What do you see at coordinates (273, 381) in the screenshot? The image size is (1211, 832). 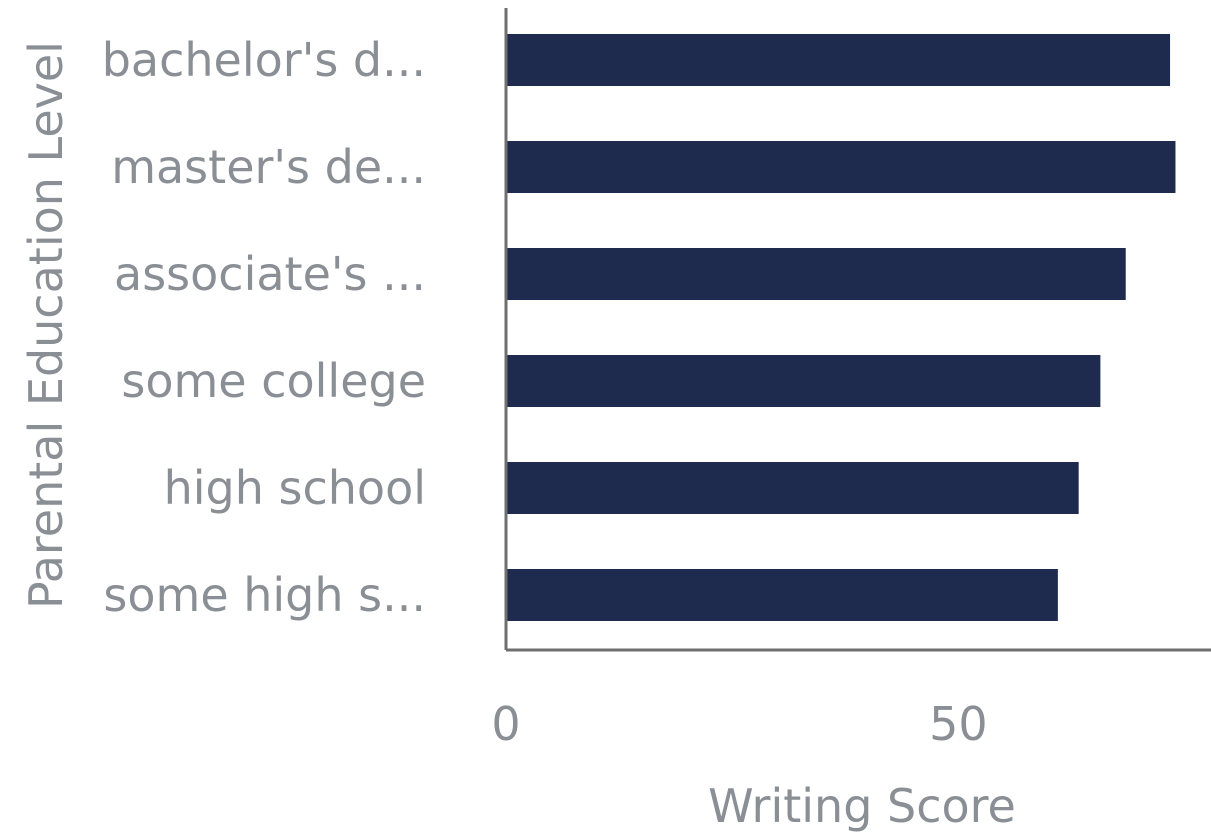 I see `category-label: some college` at bounding box center [273, 381].